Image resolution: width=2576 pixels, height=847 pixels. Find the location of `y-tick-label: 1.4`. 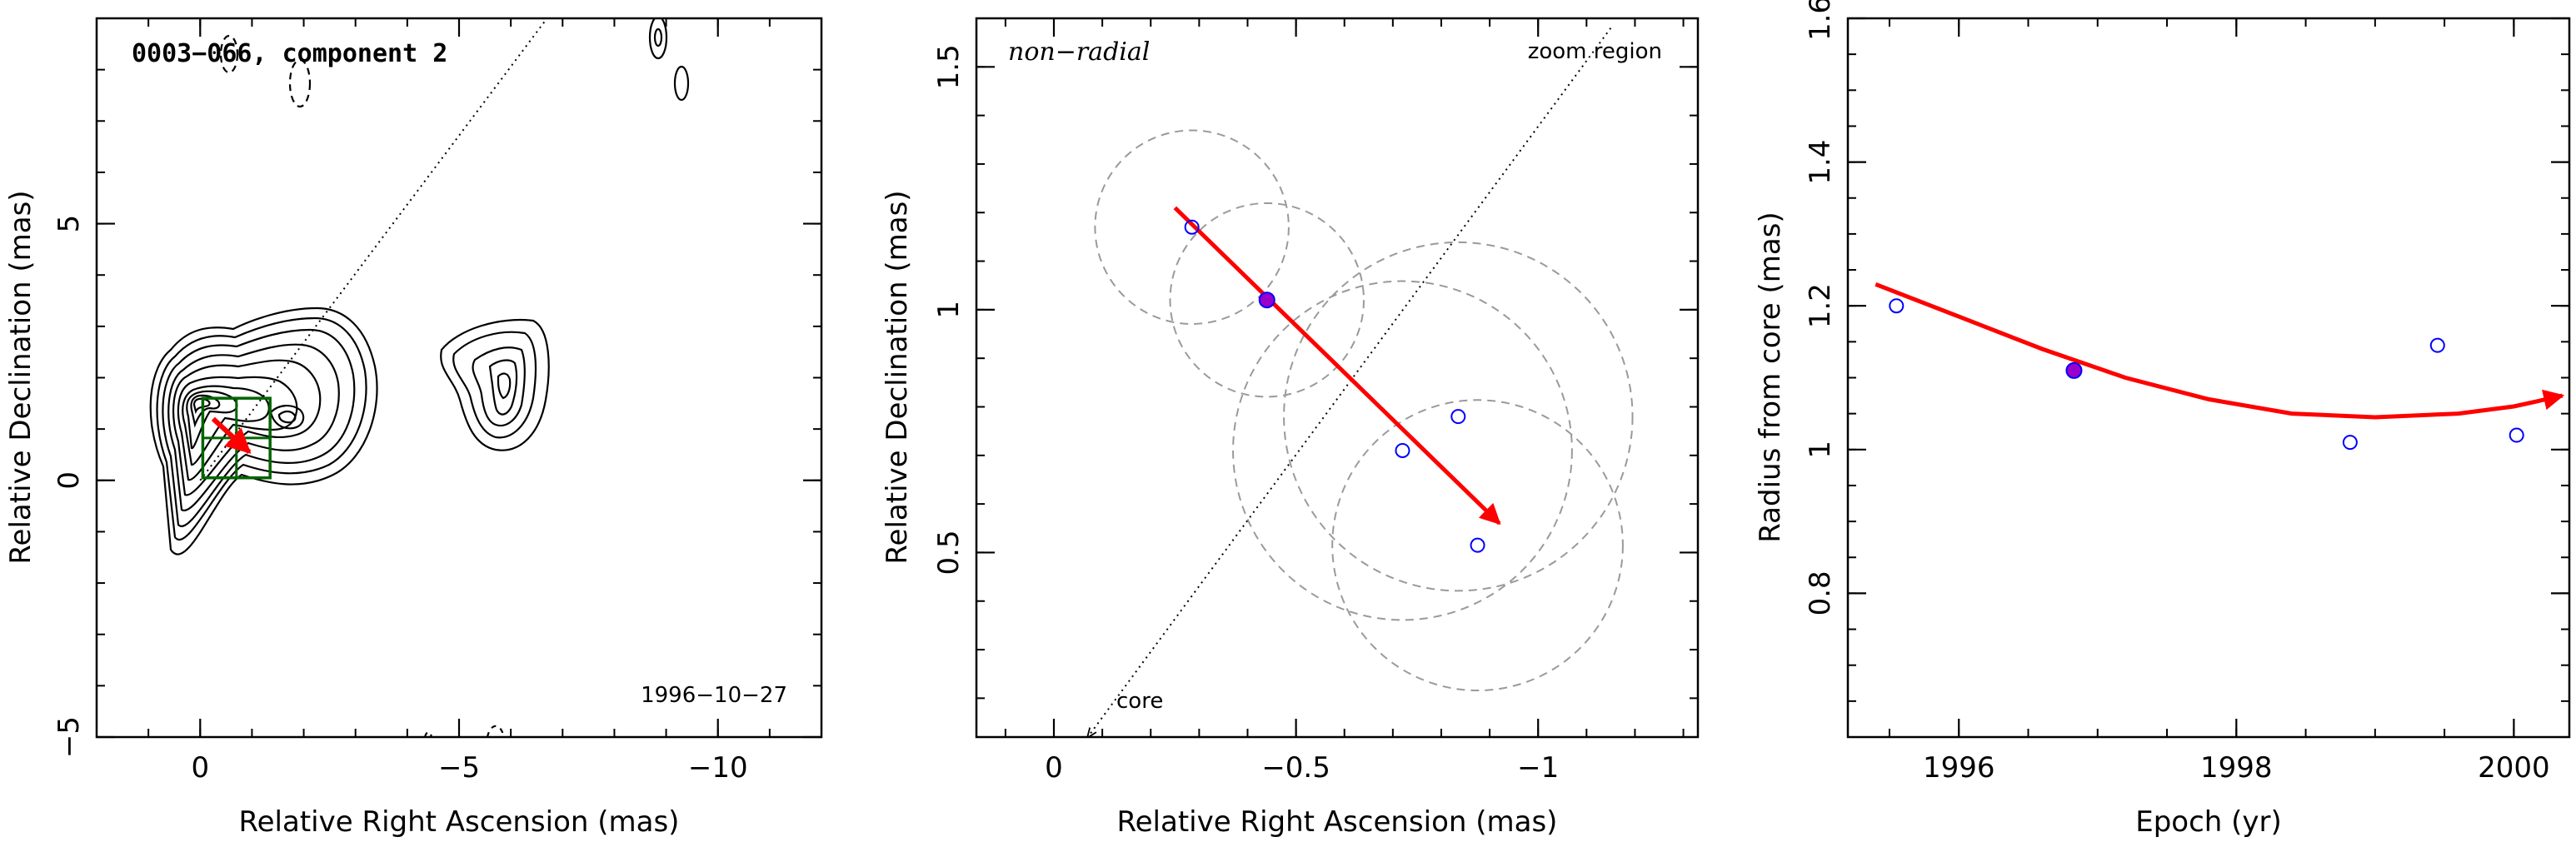

y-tick-label: 1.4 is located at coordinates (1820, 162).